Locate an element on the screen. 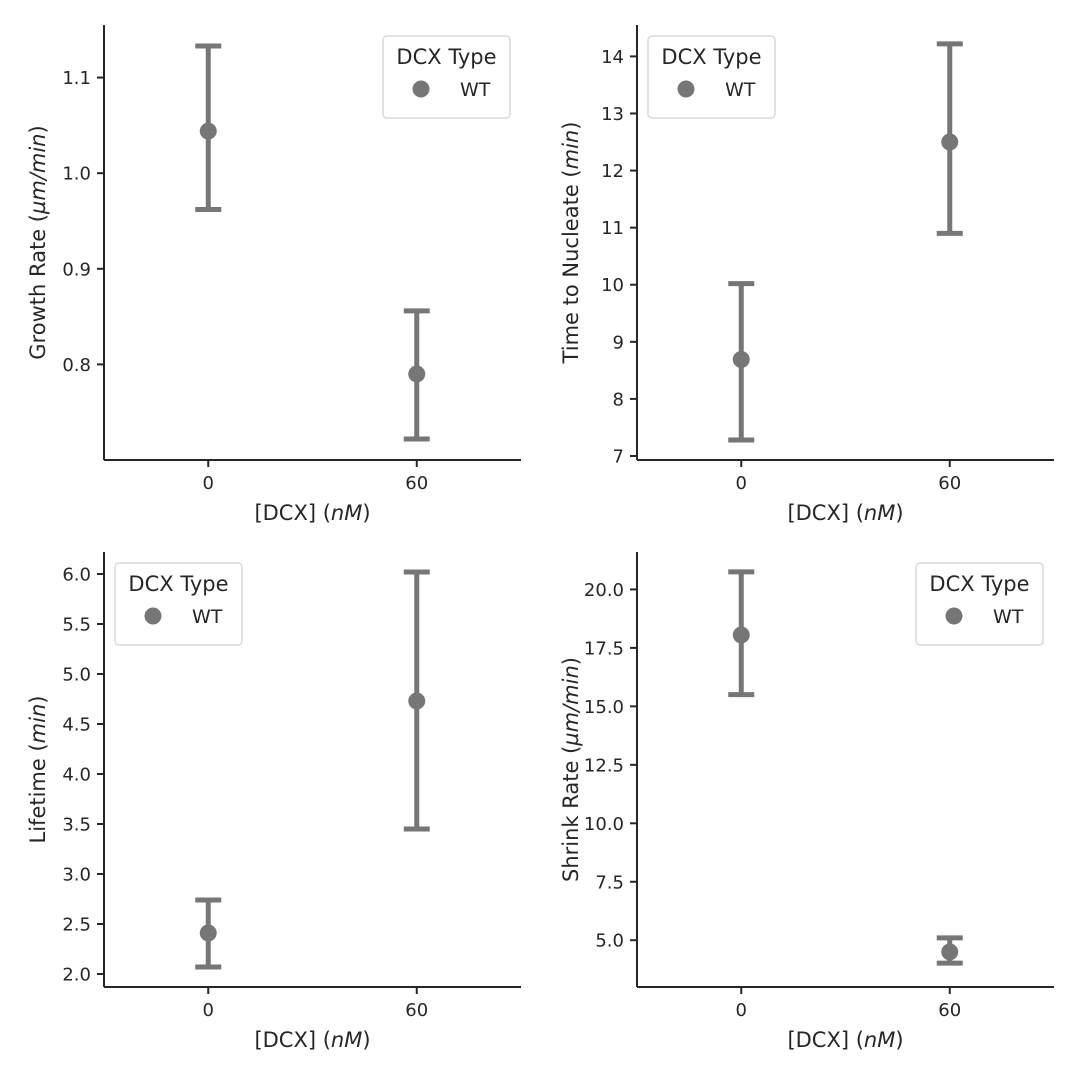 The height and width of the screenshot is (1080, 1080). y-tick-label: 4.5 is located at coordinates (76, 725).